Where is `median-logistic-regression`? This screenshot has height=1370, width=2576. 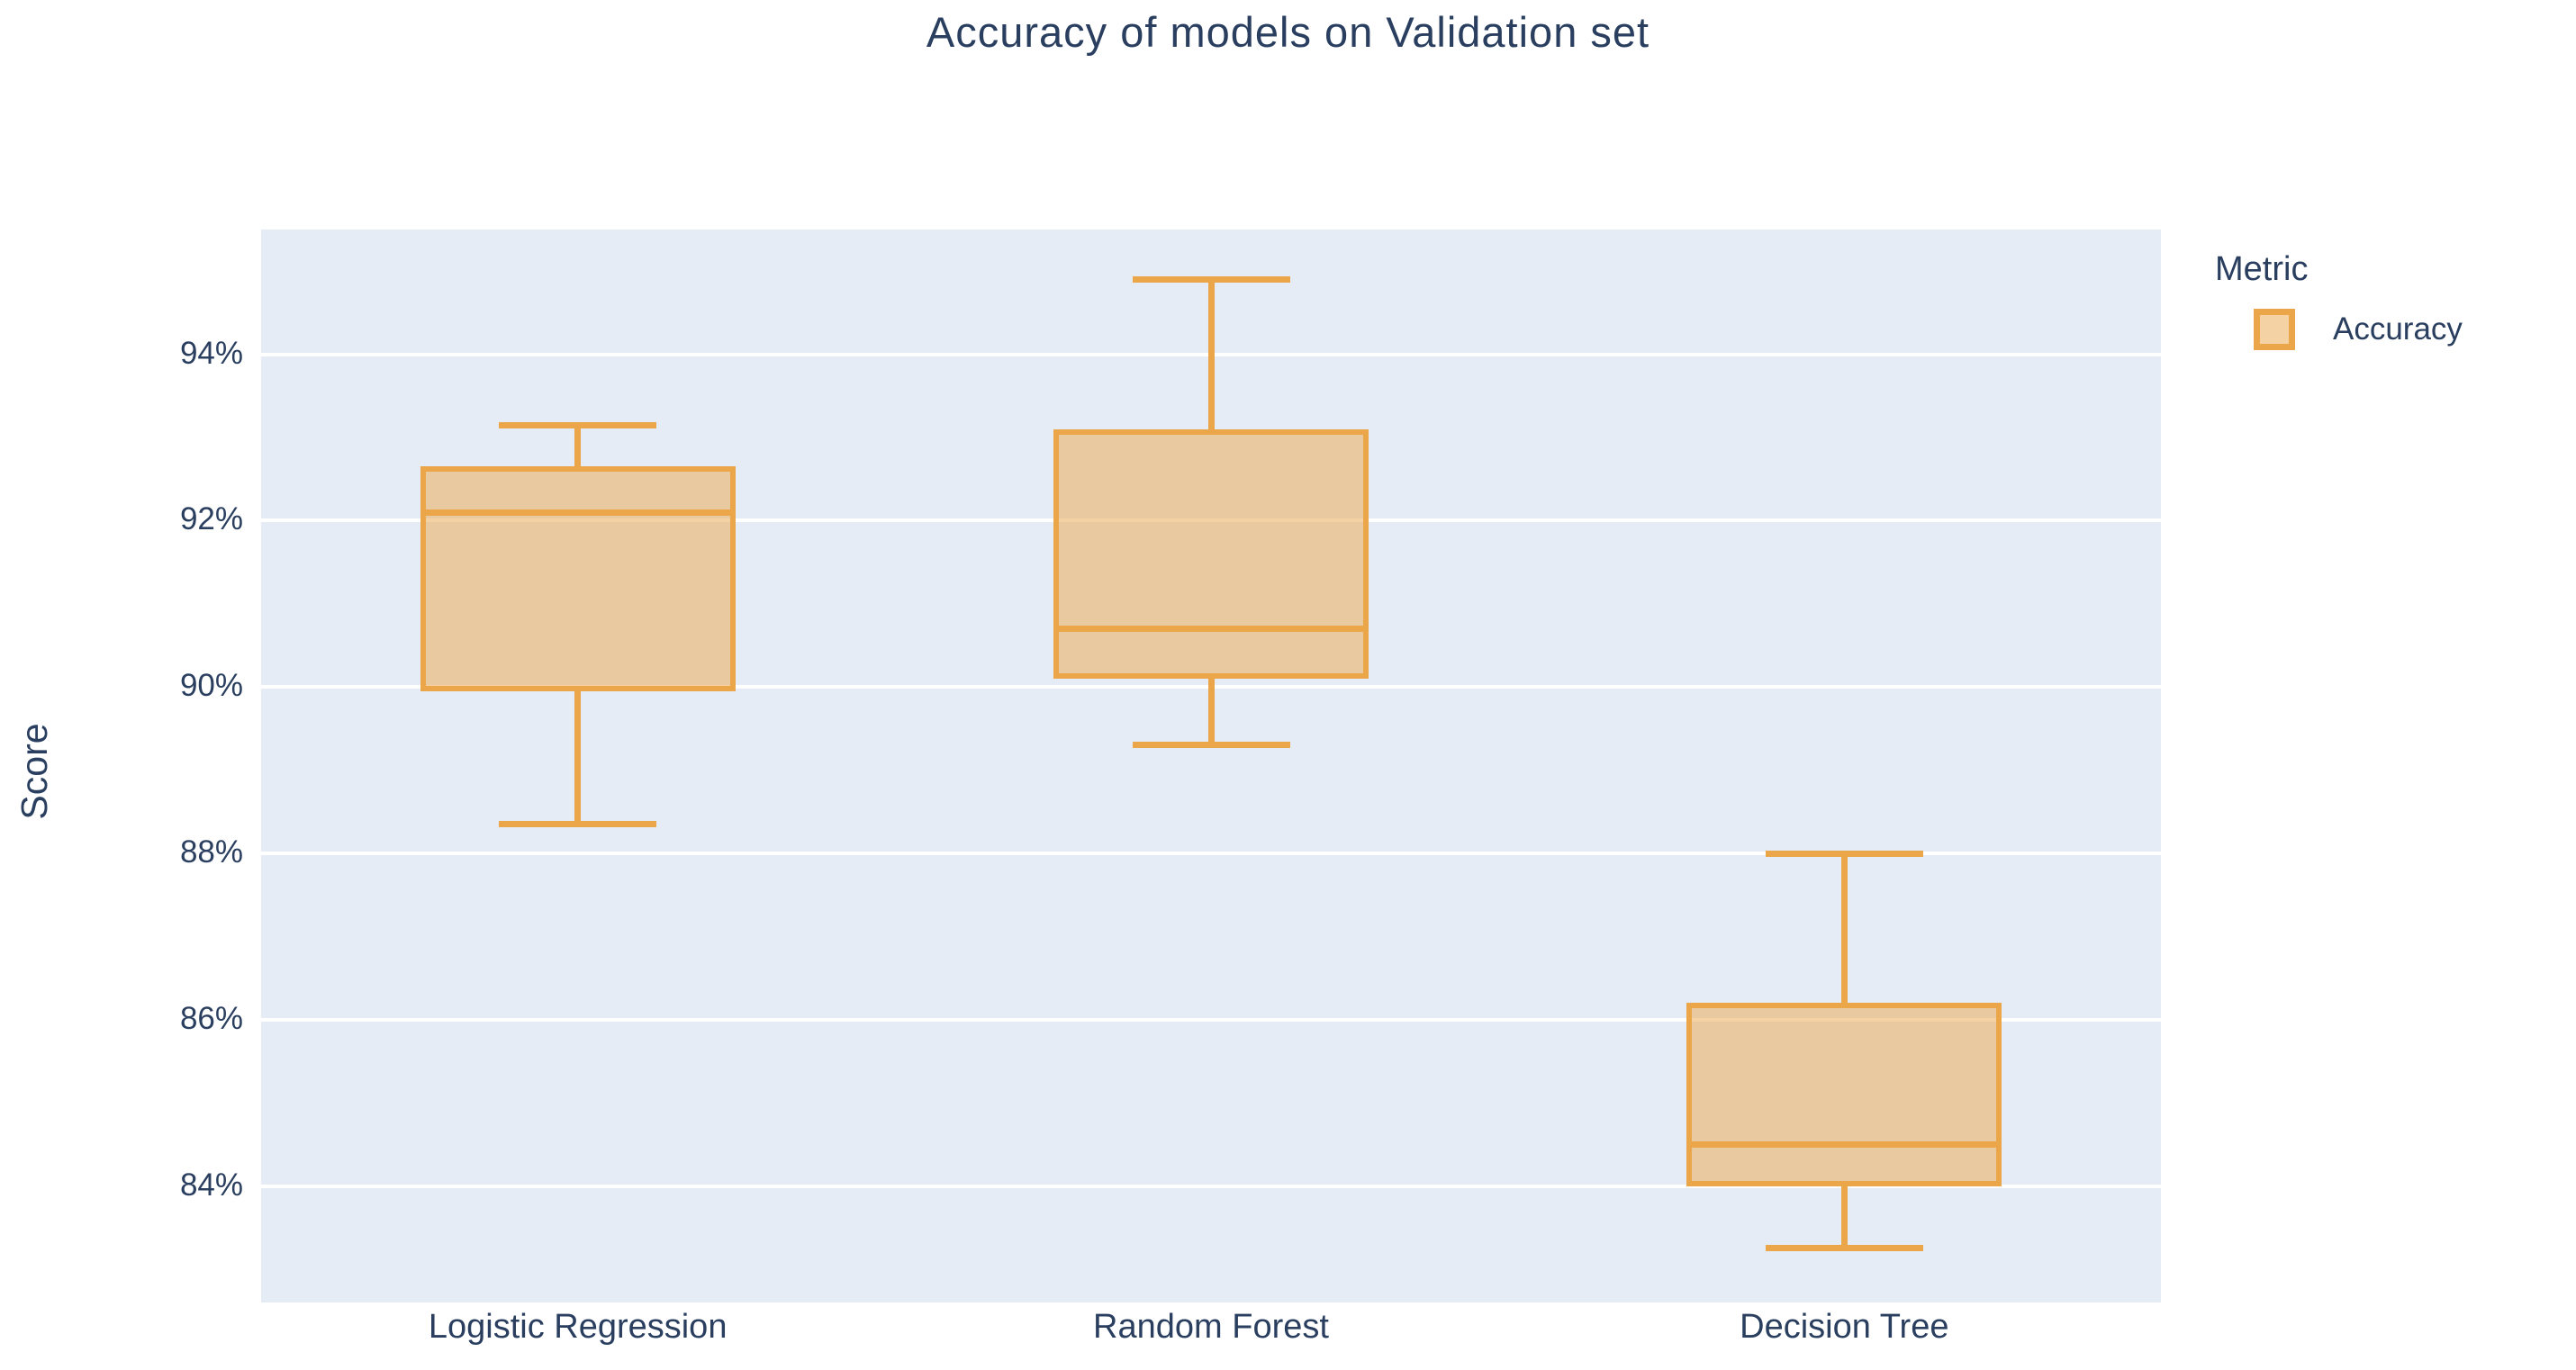 median-logistic-regression is located at coordinates (578, 512).